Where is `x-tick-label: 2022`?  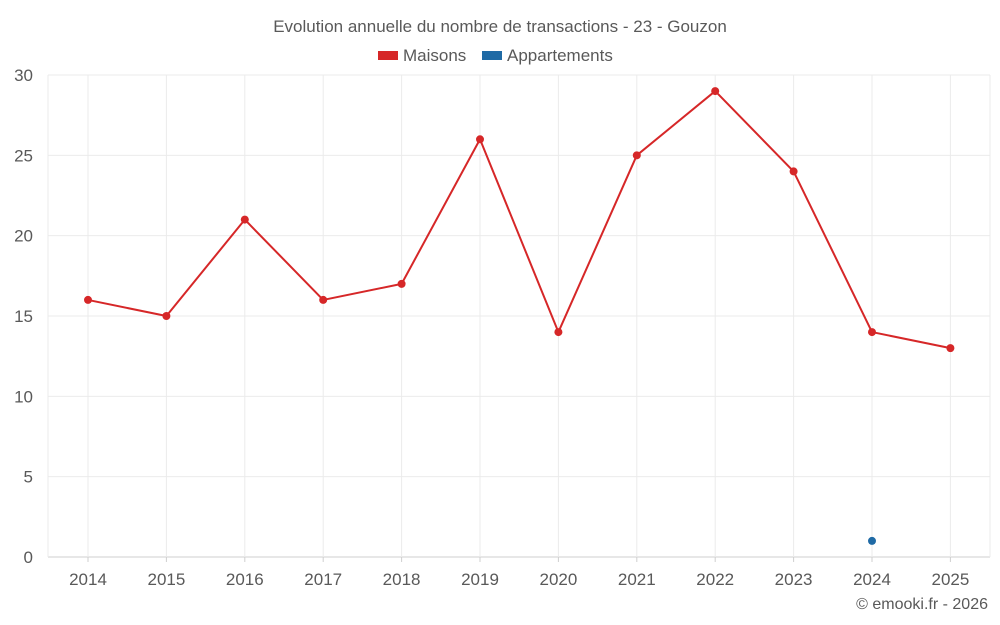 x-tick-label: 2022 is located at coordinates (715, 579).